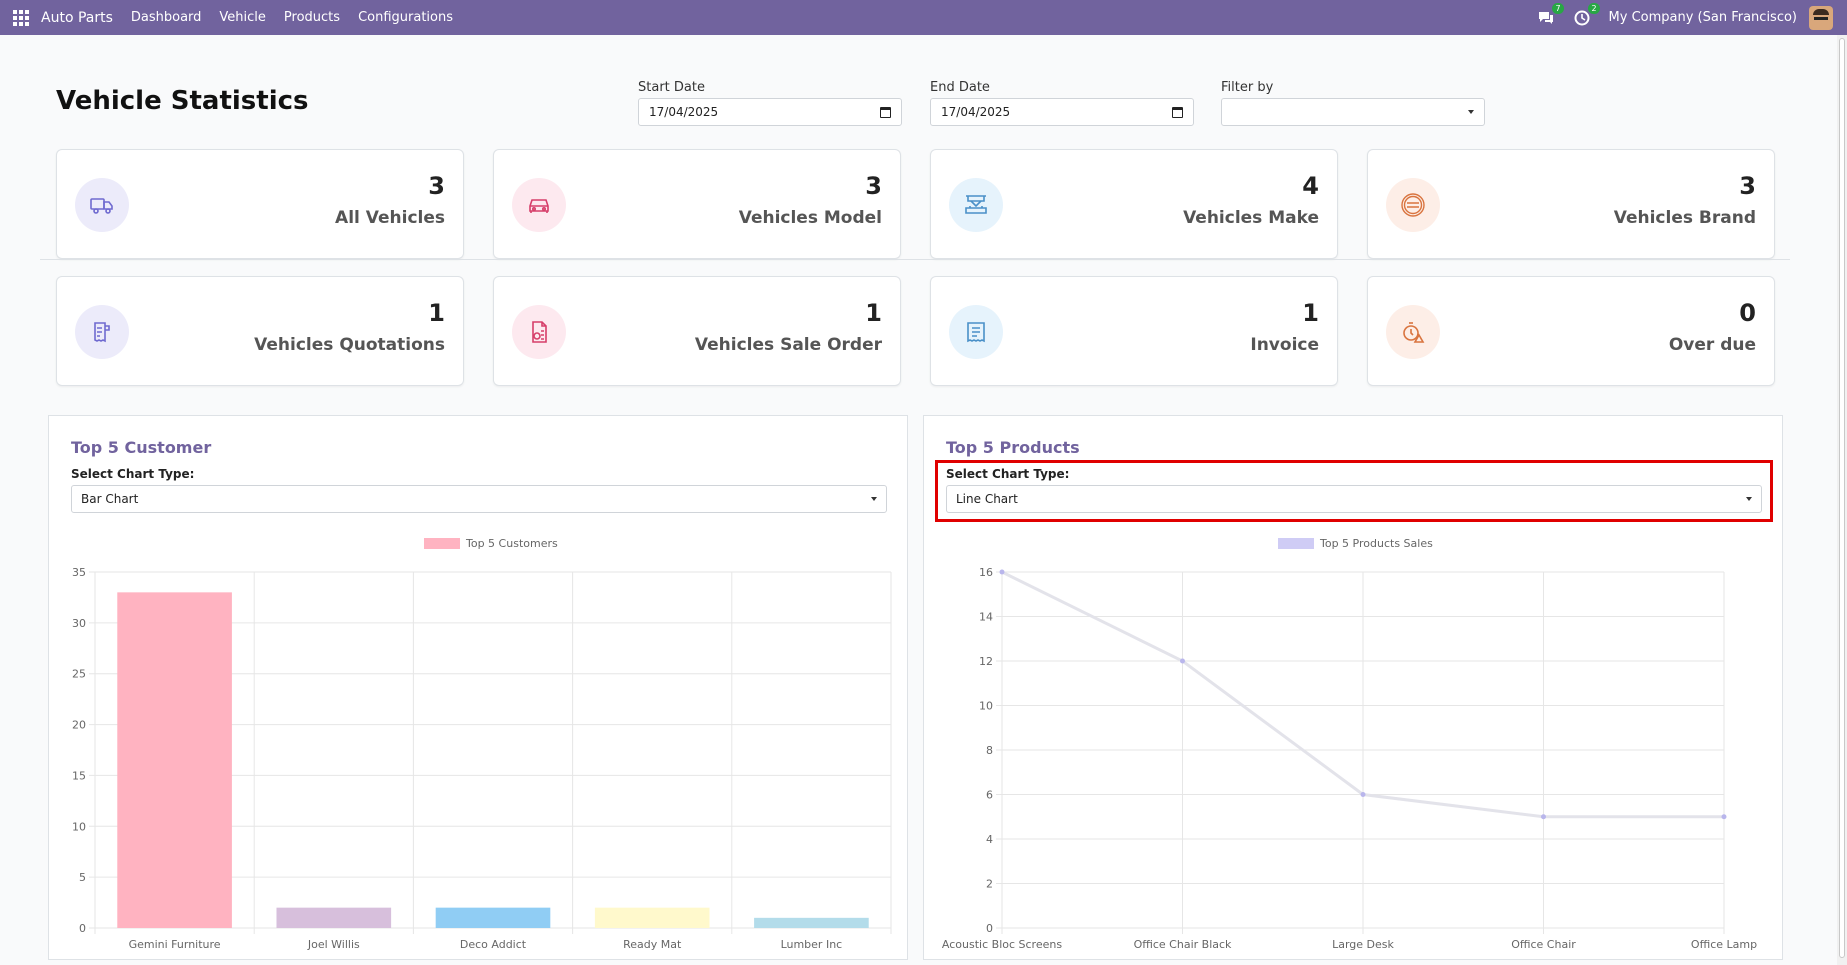  What do you see at coordinates (1354, 499) in the screenshot?
I see `chart-type-select: Line Chart` at bounding box center [1354, 499].